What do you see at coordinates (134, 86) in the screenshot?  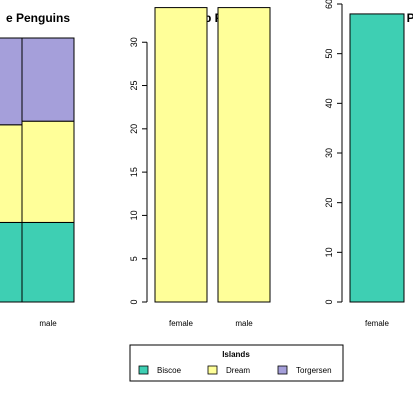 I see `y-tick-label: 25` at bounding box center [134, 86].